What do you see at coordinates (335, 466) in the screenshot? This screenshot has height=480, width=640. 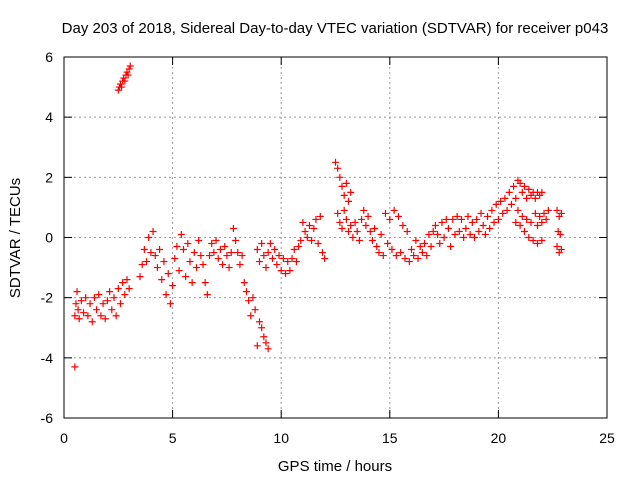 I see `x-axis-label: GPS time / hours` at bounding box center [335, 466].